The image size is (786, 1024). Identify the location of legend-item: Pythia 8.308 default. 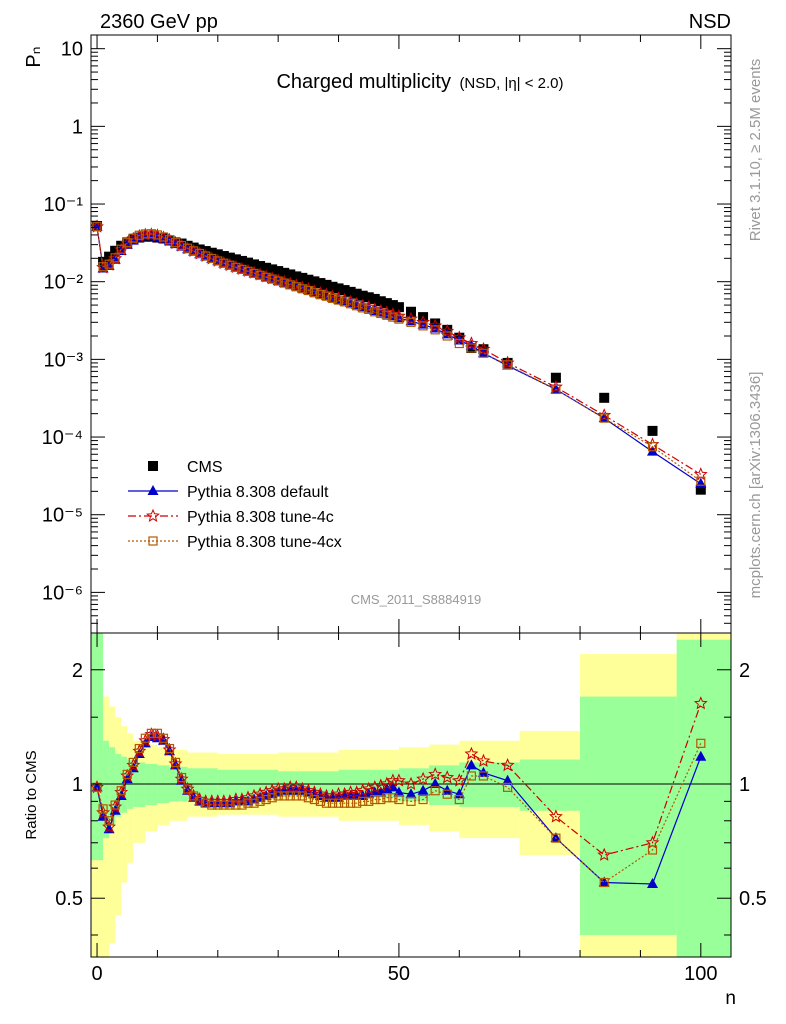
(228, 492).